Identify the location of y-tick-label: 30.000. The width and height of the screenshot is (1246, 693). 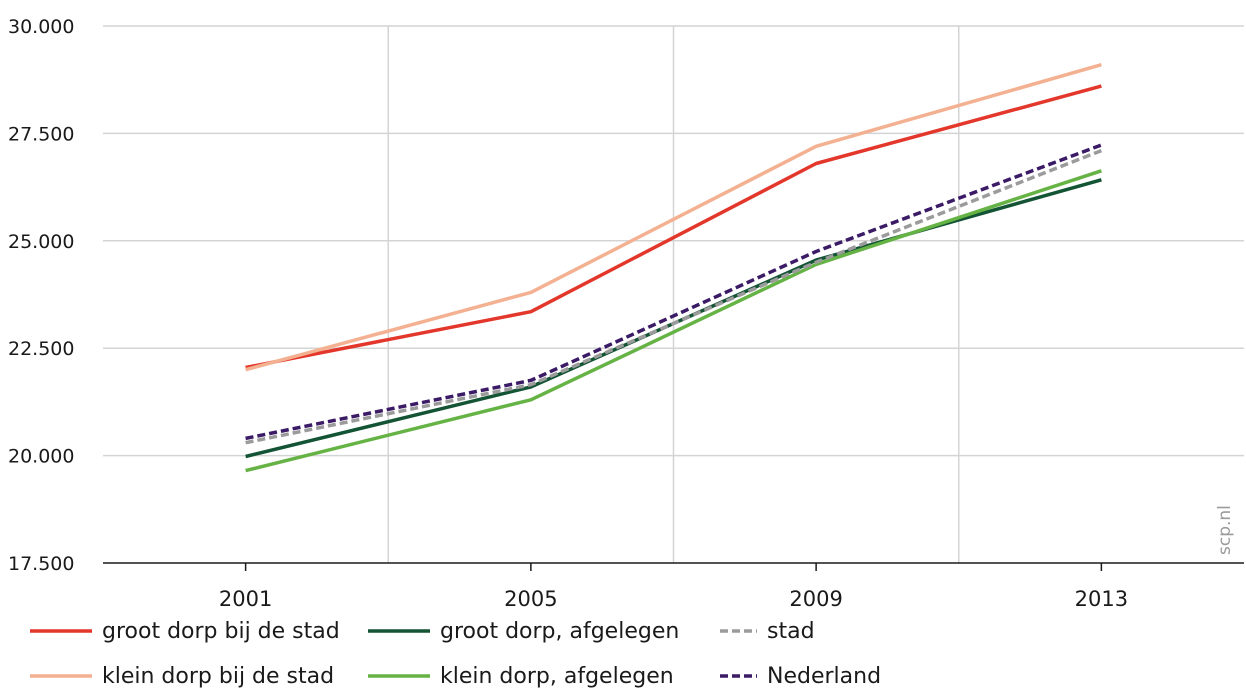
(41, 27).